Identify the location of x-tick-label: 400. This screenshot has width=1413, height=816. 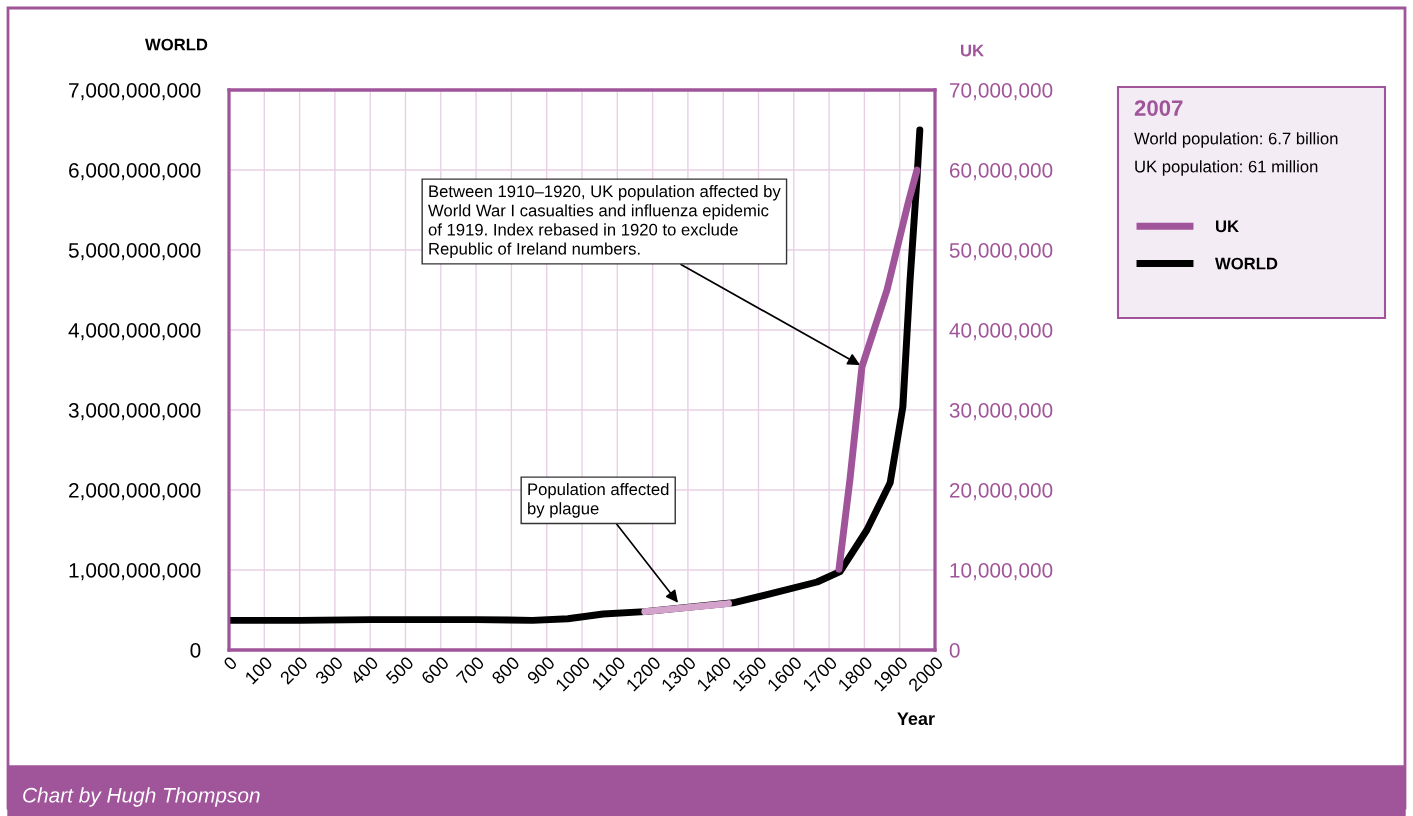
(364, 670).